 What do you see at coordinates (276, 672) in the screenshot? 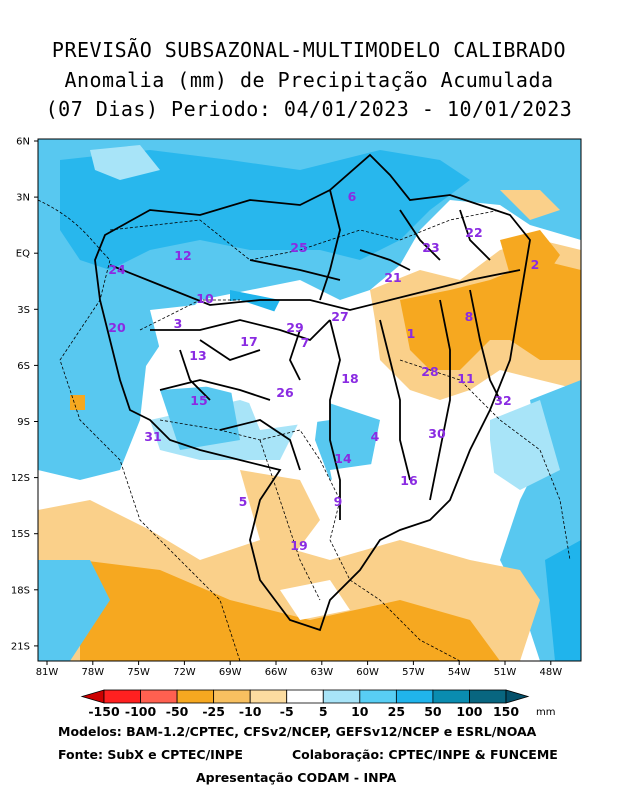
I see `lon-label: 66W` at bounding box center [276, 672].